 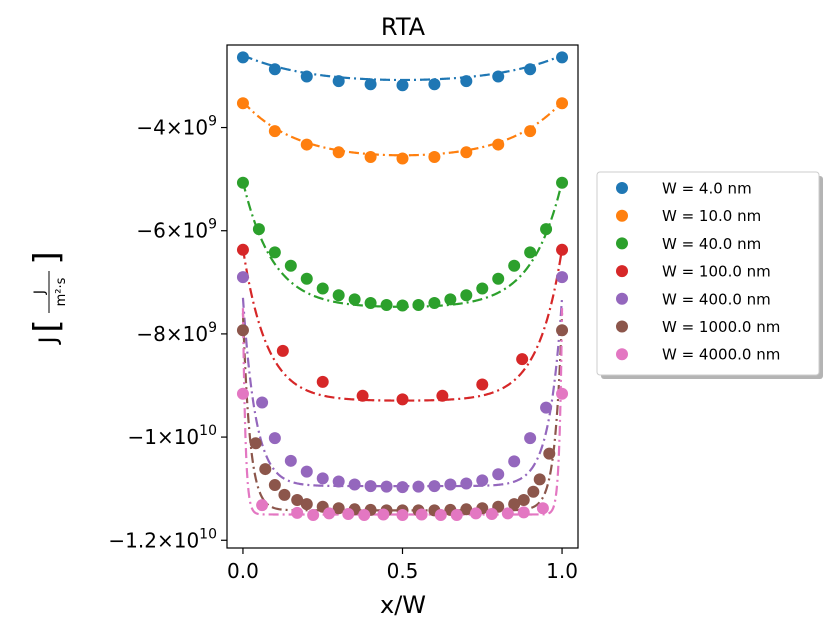 What do you see at coordinates (562, 571) in the screenshot?
I see `x-tick-label: 1.0` at bounding box center [562, 571].